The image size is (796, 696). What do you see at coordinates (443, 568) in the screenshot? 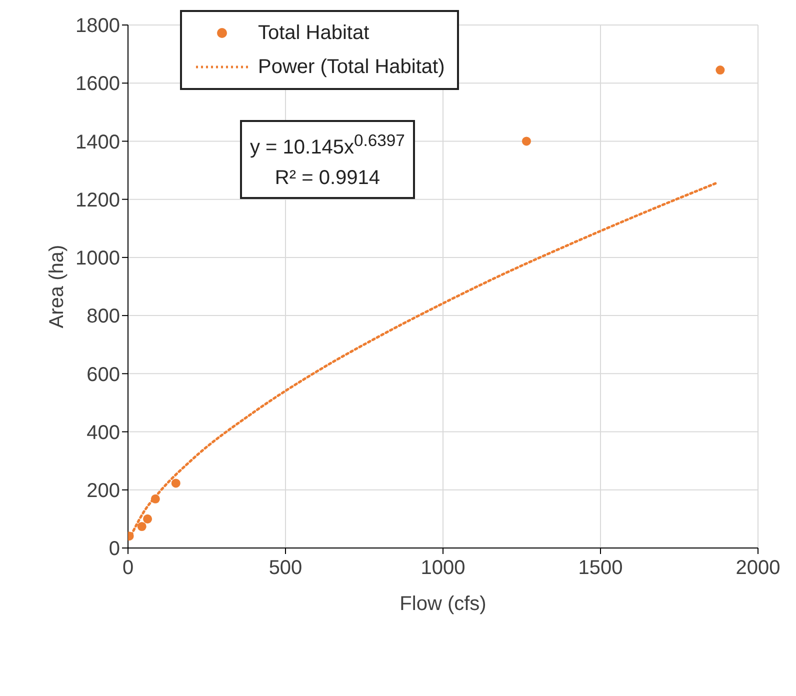
I see `x-tick-label: 1000` at bounding box center [443, 568].